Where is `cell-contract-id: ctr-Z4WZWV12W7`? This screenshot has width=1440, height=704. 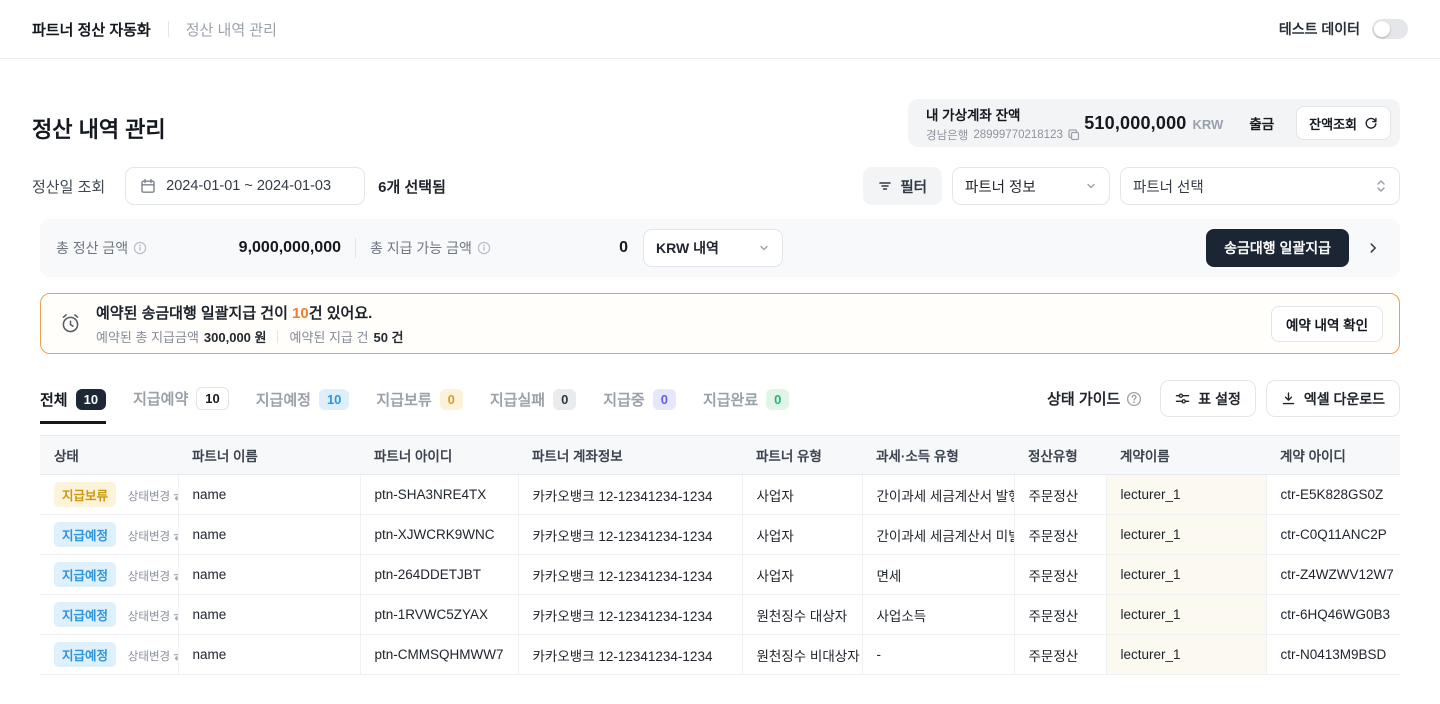 cell-contract-id: ctr-Z4WZWV12W7 is located at coordinates (1332, 574).